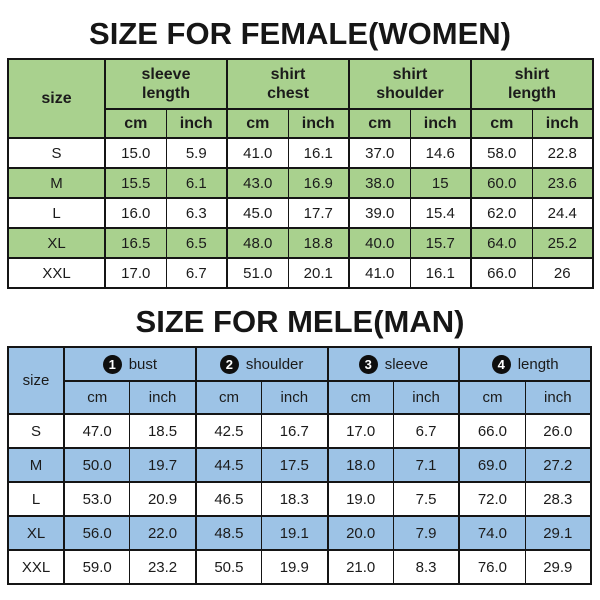 This screenshot has width=600, height=600. Describe the element at coordinates (229, 364) in the screenshot. I see `circled-2-icon: 2` at that location.